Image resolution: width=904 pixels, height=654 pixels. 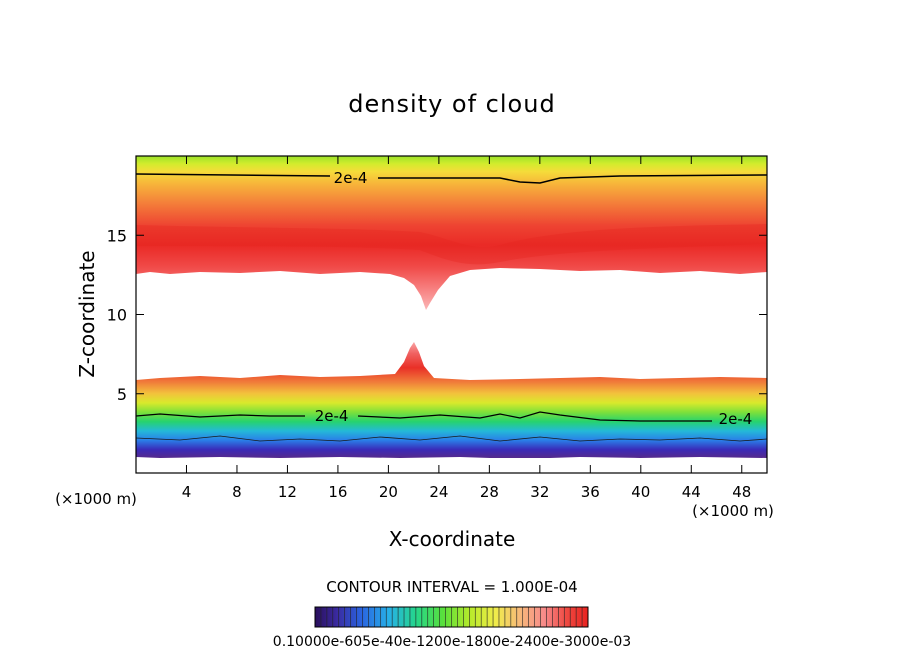 What do you see at coordinates (337, 492) in the screenshot?
I see `x-tick-label: 16` at bounding box center [337, 492].